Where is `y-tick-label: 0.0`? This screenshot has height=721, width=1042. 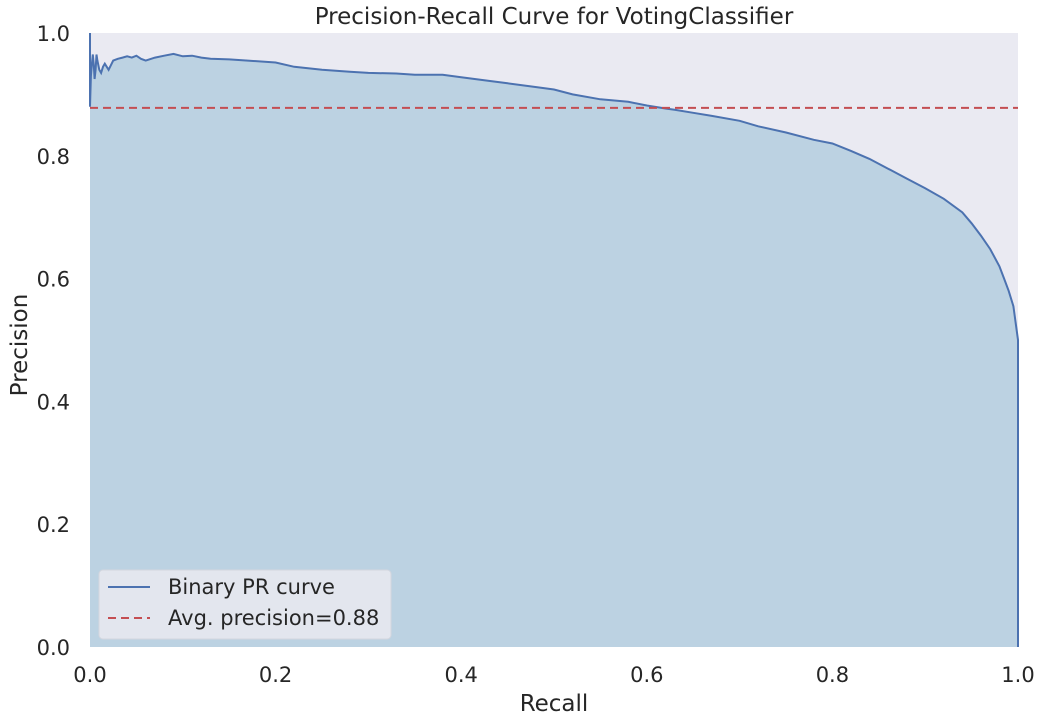
y-tick-label: 0.0 is located at coordinates (53, 648).